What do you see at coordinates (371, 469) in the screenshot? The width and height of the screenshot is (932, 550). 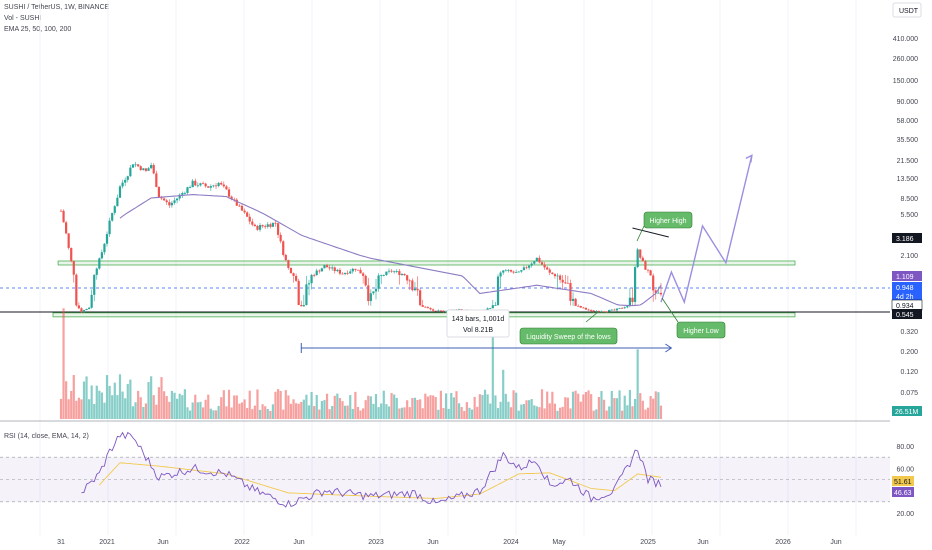 I see `rsi-line` at bounding box center [371, 469].